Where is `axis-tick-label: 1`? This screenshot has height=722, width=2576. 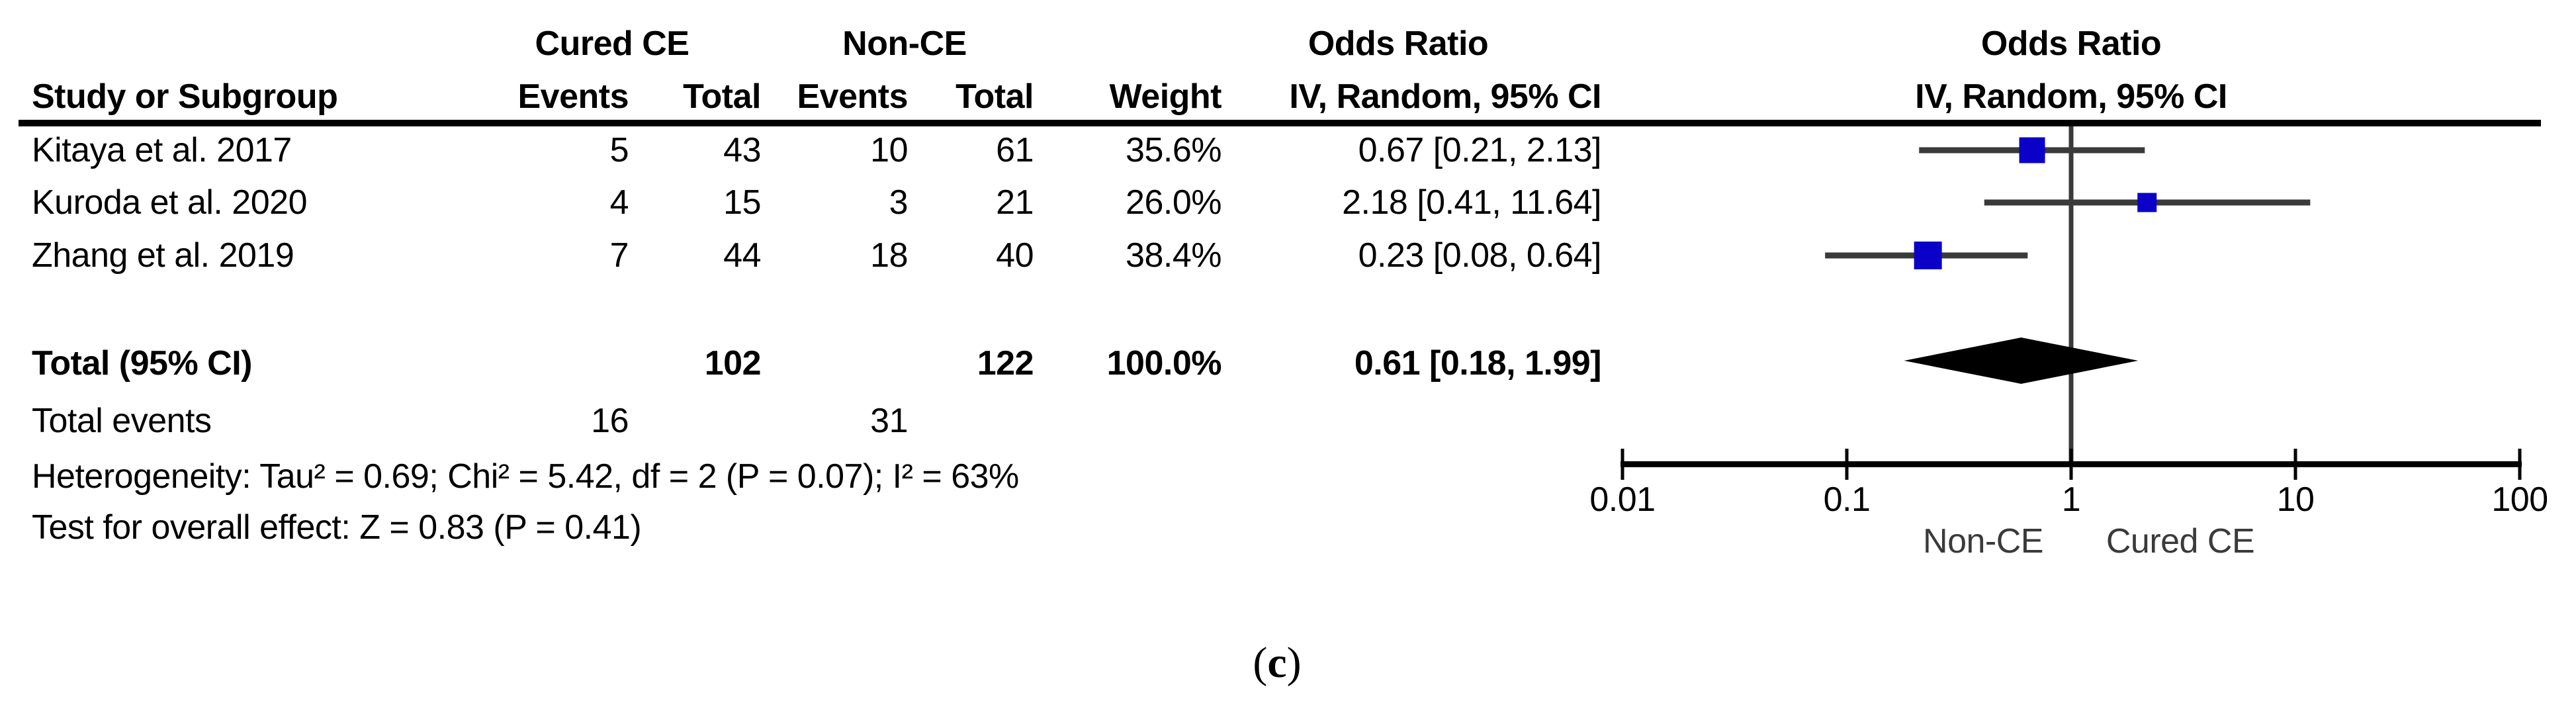
axis-tick-label: 1 is located at coordinates (2071, 499).